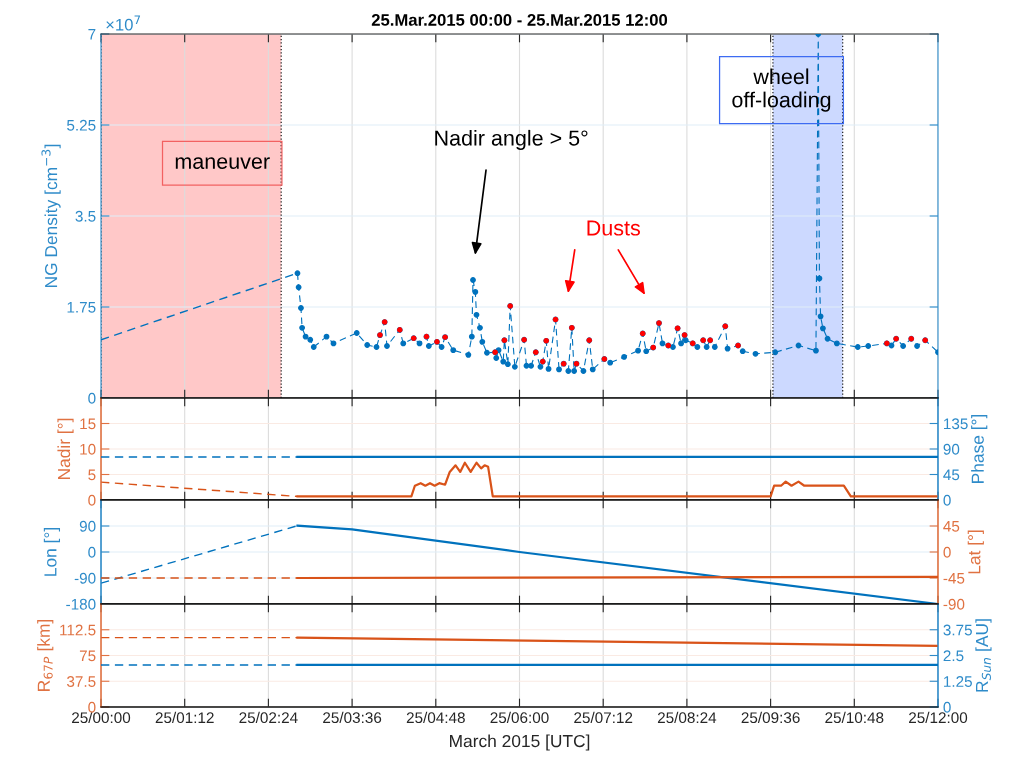  What do you see at coordinates (854, 717) in the screenshot?
I see `x-tick-label: 25/10:48` at bounding box center [854, 717].